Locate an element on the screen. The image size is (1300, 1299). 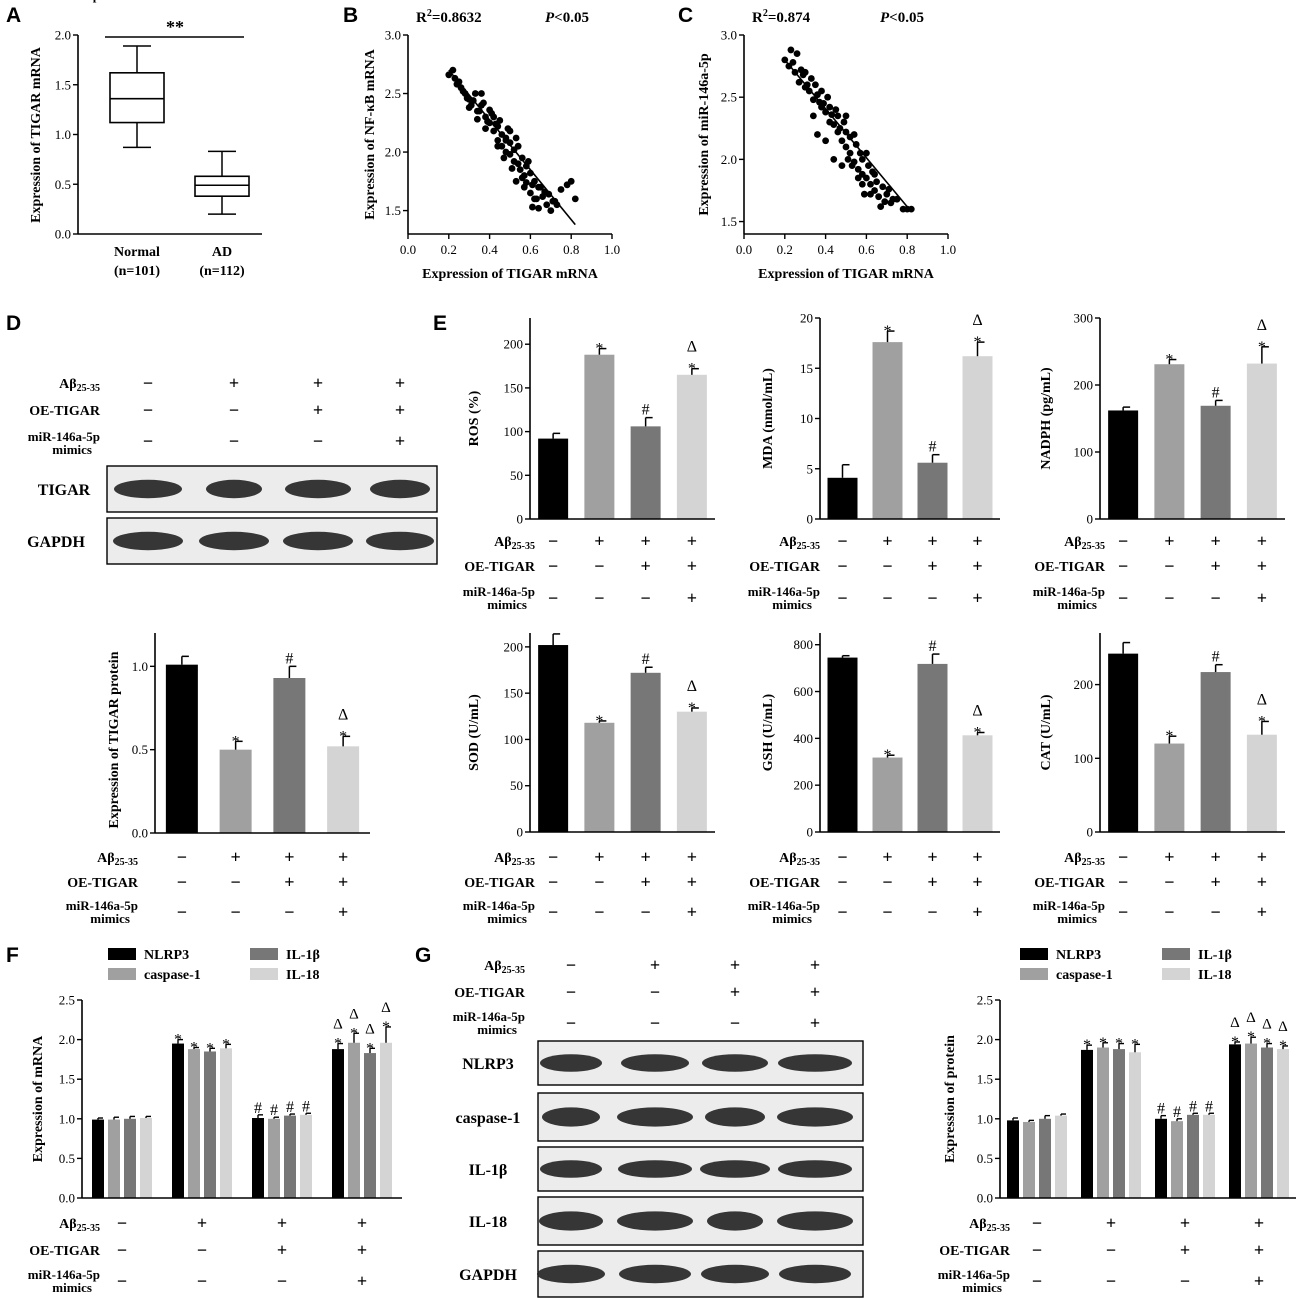
chart-g-legend-item-label: IL-1β is located at coordinates (1215, 955).